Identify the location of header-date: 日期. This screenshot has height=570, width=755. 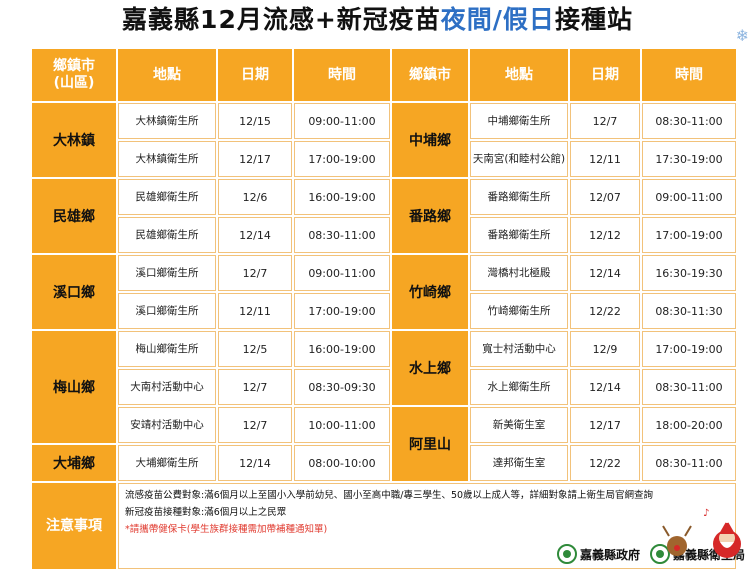
(255, 75).